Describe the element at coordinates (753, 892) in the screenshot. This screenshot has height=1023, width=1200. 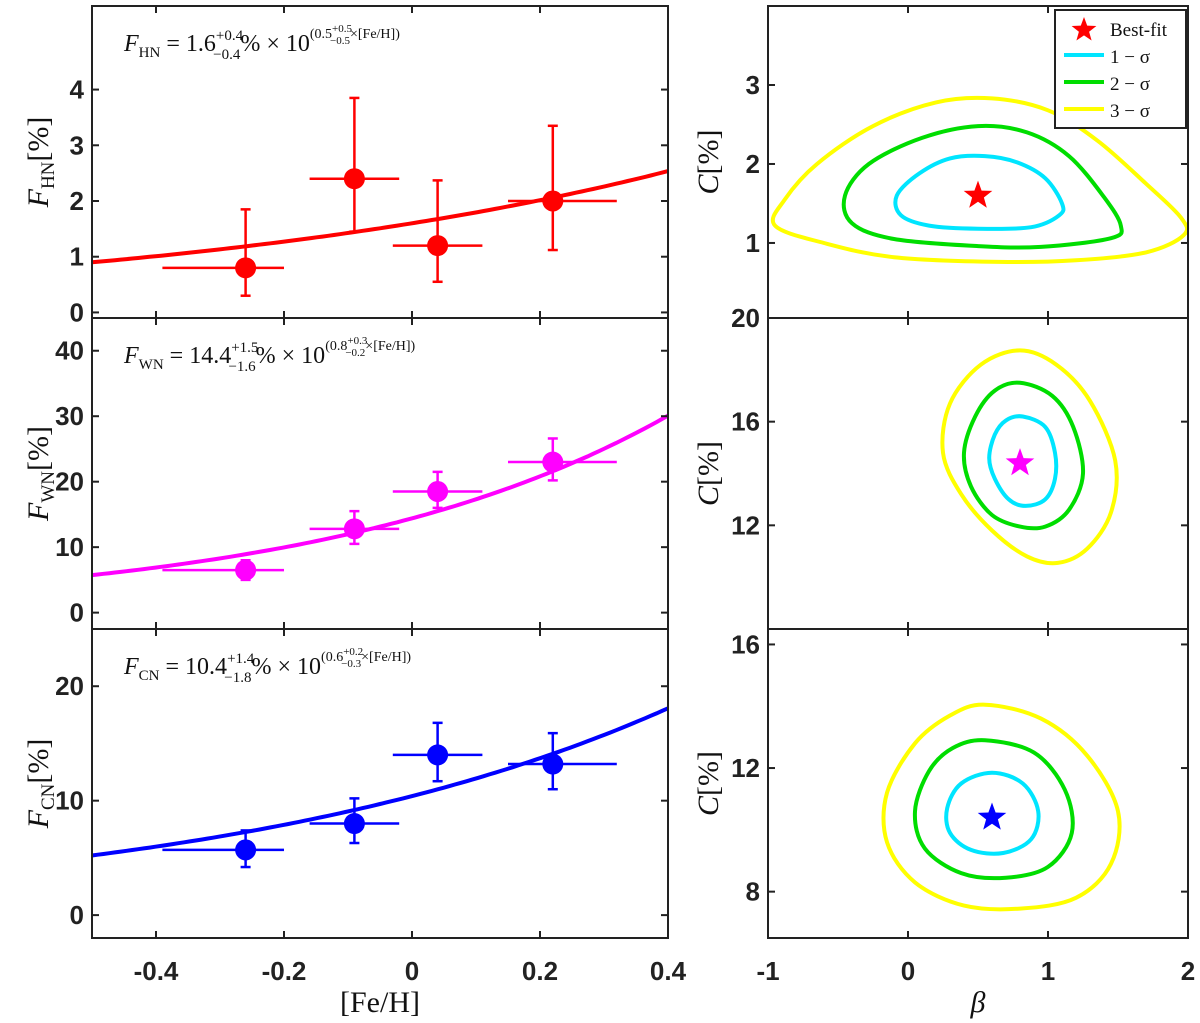
I see `y-tick-label: 8` at that location.